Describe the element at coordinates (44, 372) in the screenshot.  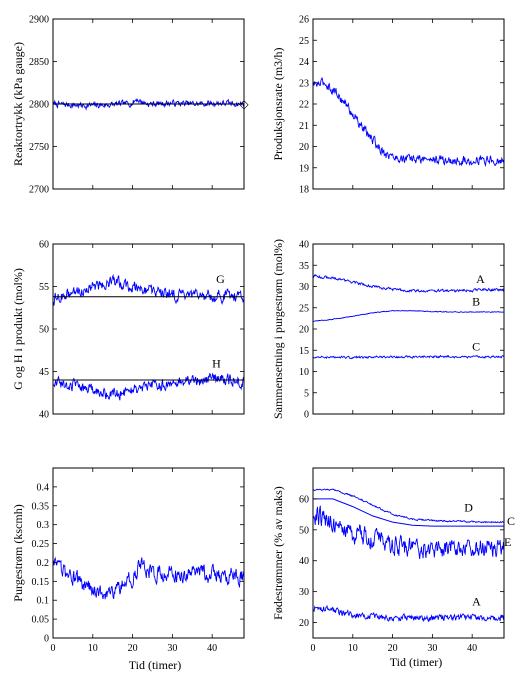
I see `y-tick-label: 45` at that location.